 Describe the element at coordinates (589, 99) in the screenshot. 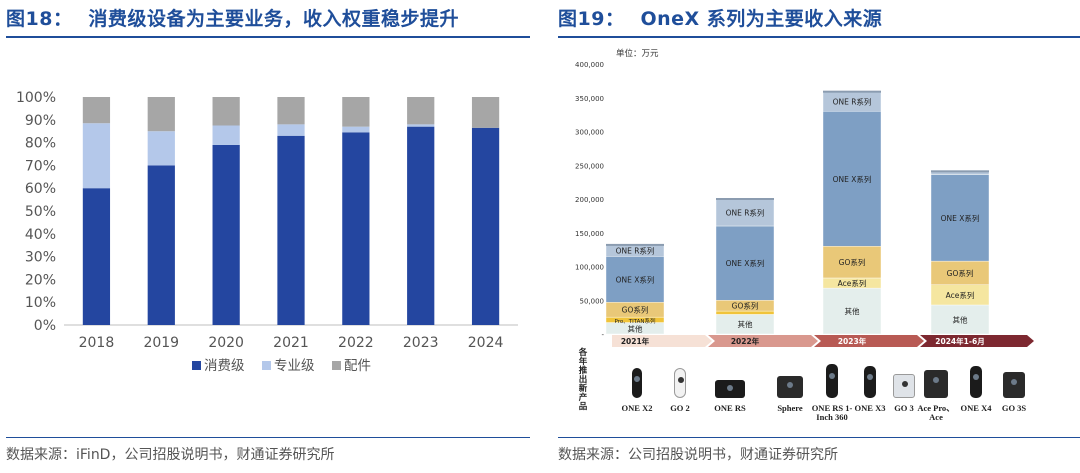

I see `y-tick-label: 350,000` at that location.